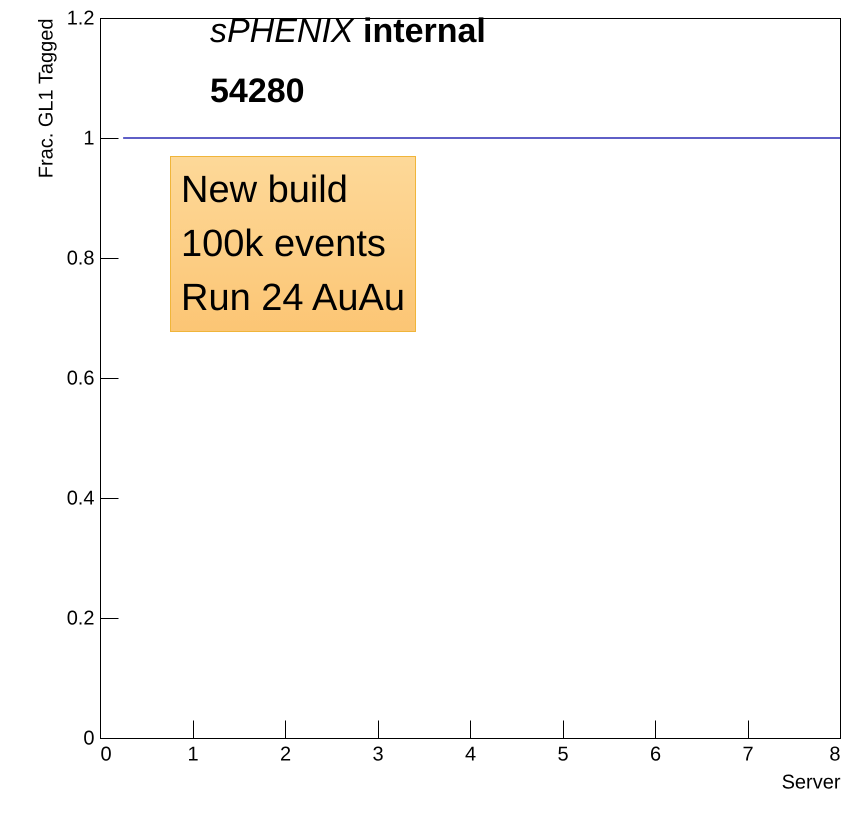 The height and width of the screenshot is (815, 868). Describe the element at coordinates (470, 755) in the screenshot. I see `x-tick-label: 4` at that location.